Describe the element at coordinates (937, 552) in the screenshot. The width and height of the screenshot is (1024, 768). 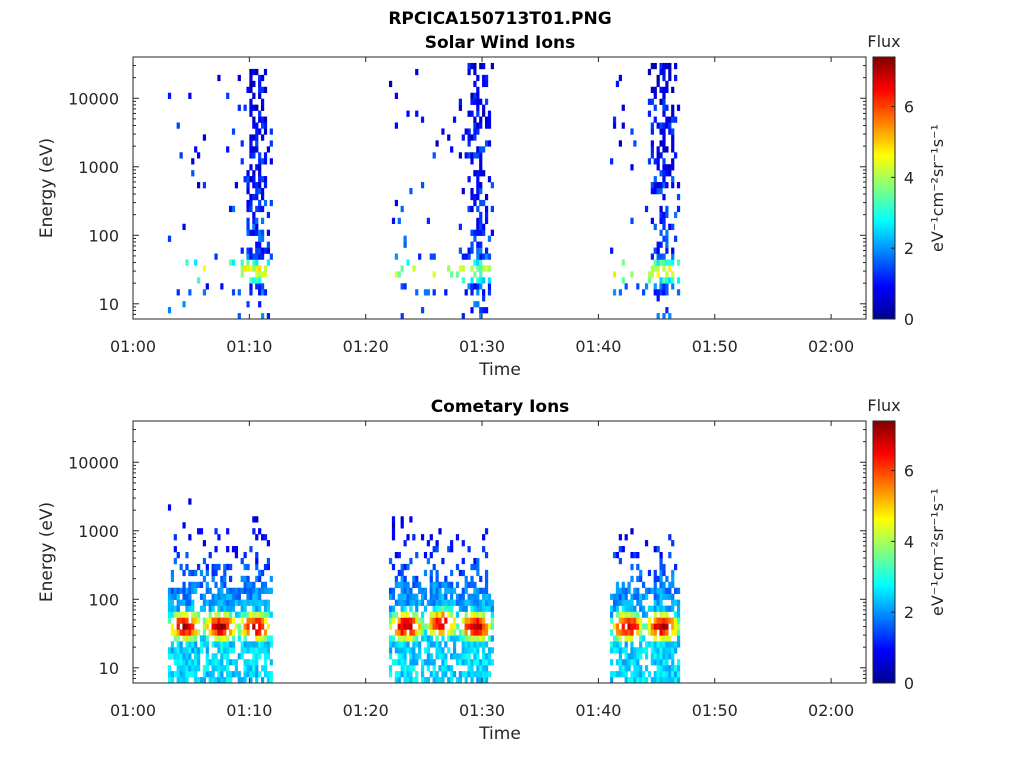
I see `colorbar-bottom-unit: eV⁻¹cm⁻²sr⁻¹s⁻¹` at that location.